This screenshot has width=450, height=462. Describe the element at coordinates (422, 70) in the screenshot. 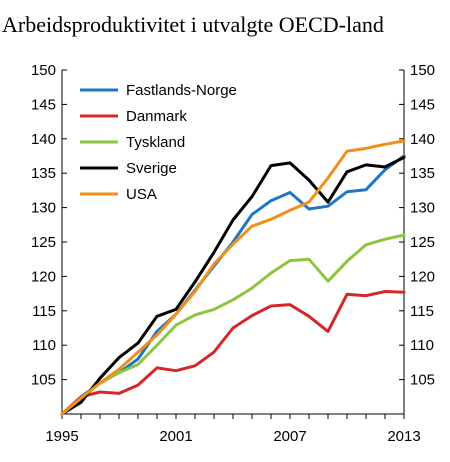

I see `y-tick-label-right: 150` at that location.